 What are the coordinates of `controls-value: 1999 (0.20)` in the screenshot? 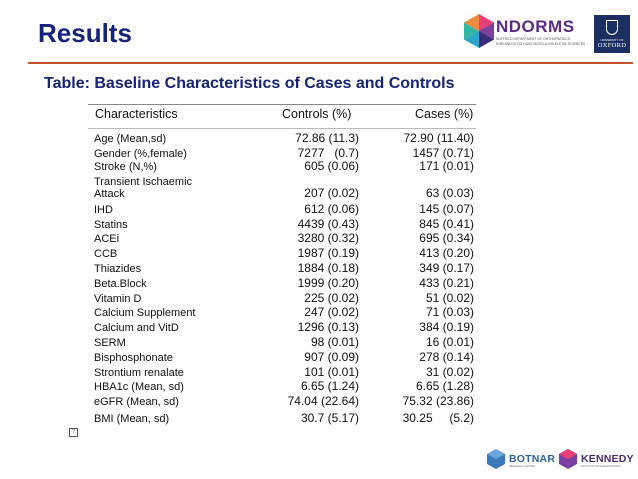 It's located at (328, 283).